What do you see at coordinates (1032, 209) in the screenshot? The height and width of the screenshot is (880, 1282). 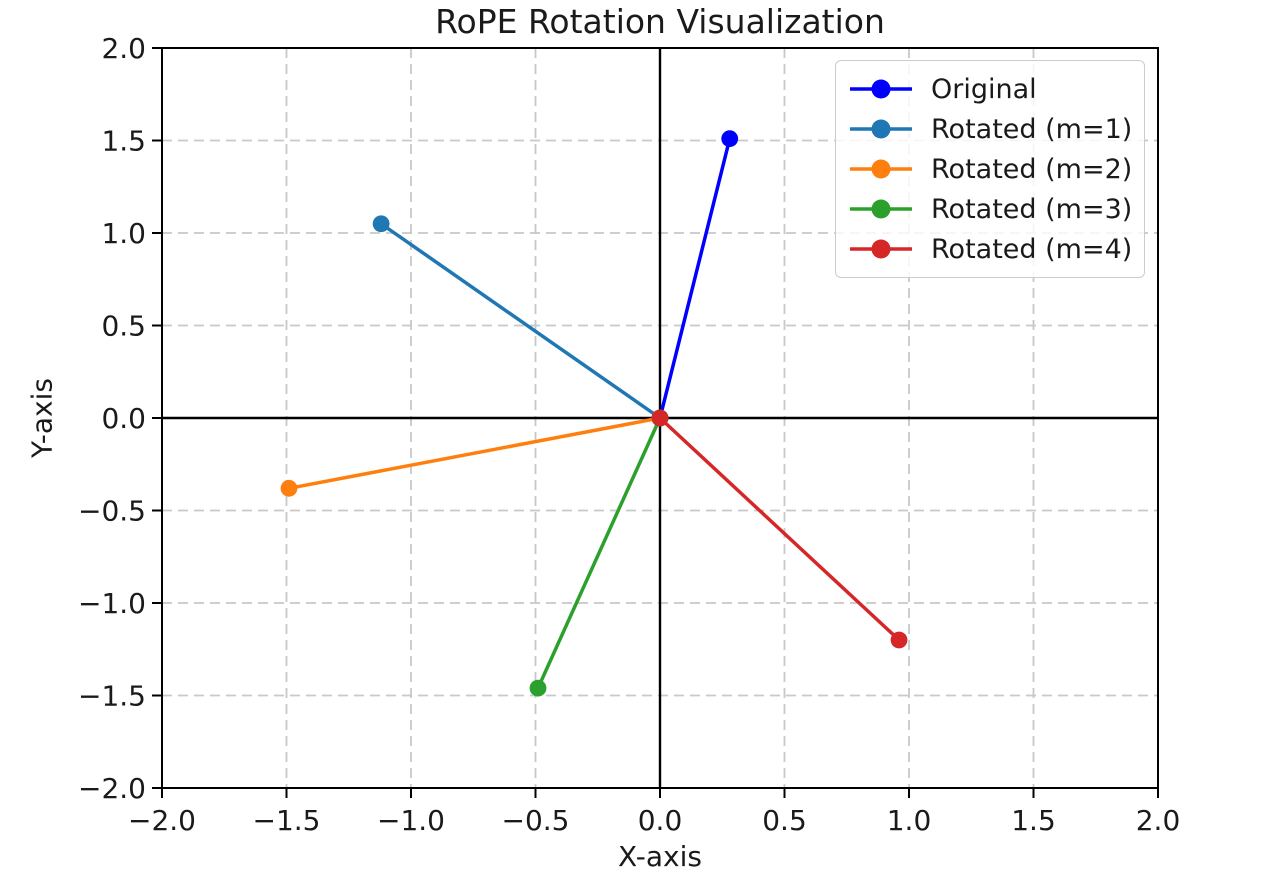 I see `legend-label: Rotated (m=3)` at bounding box center [1032, 209].